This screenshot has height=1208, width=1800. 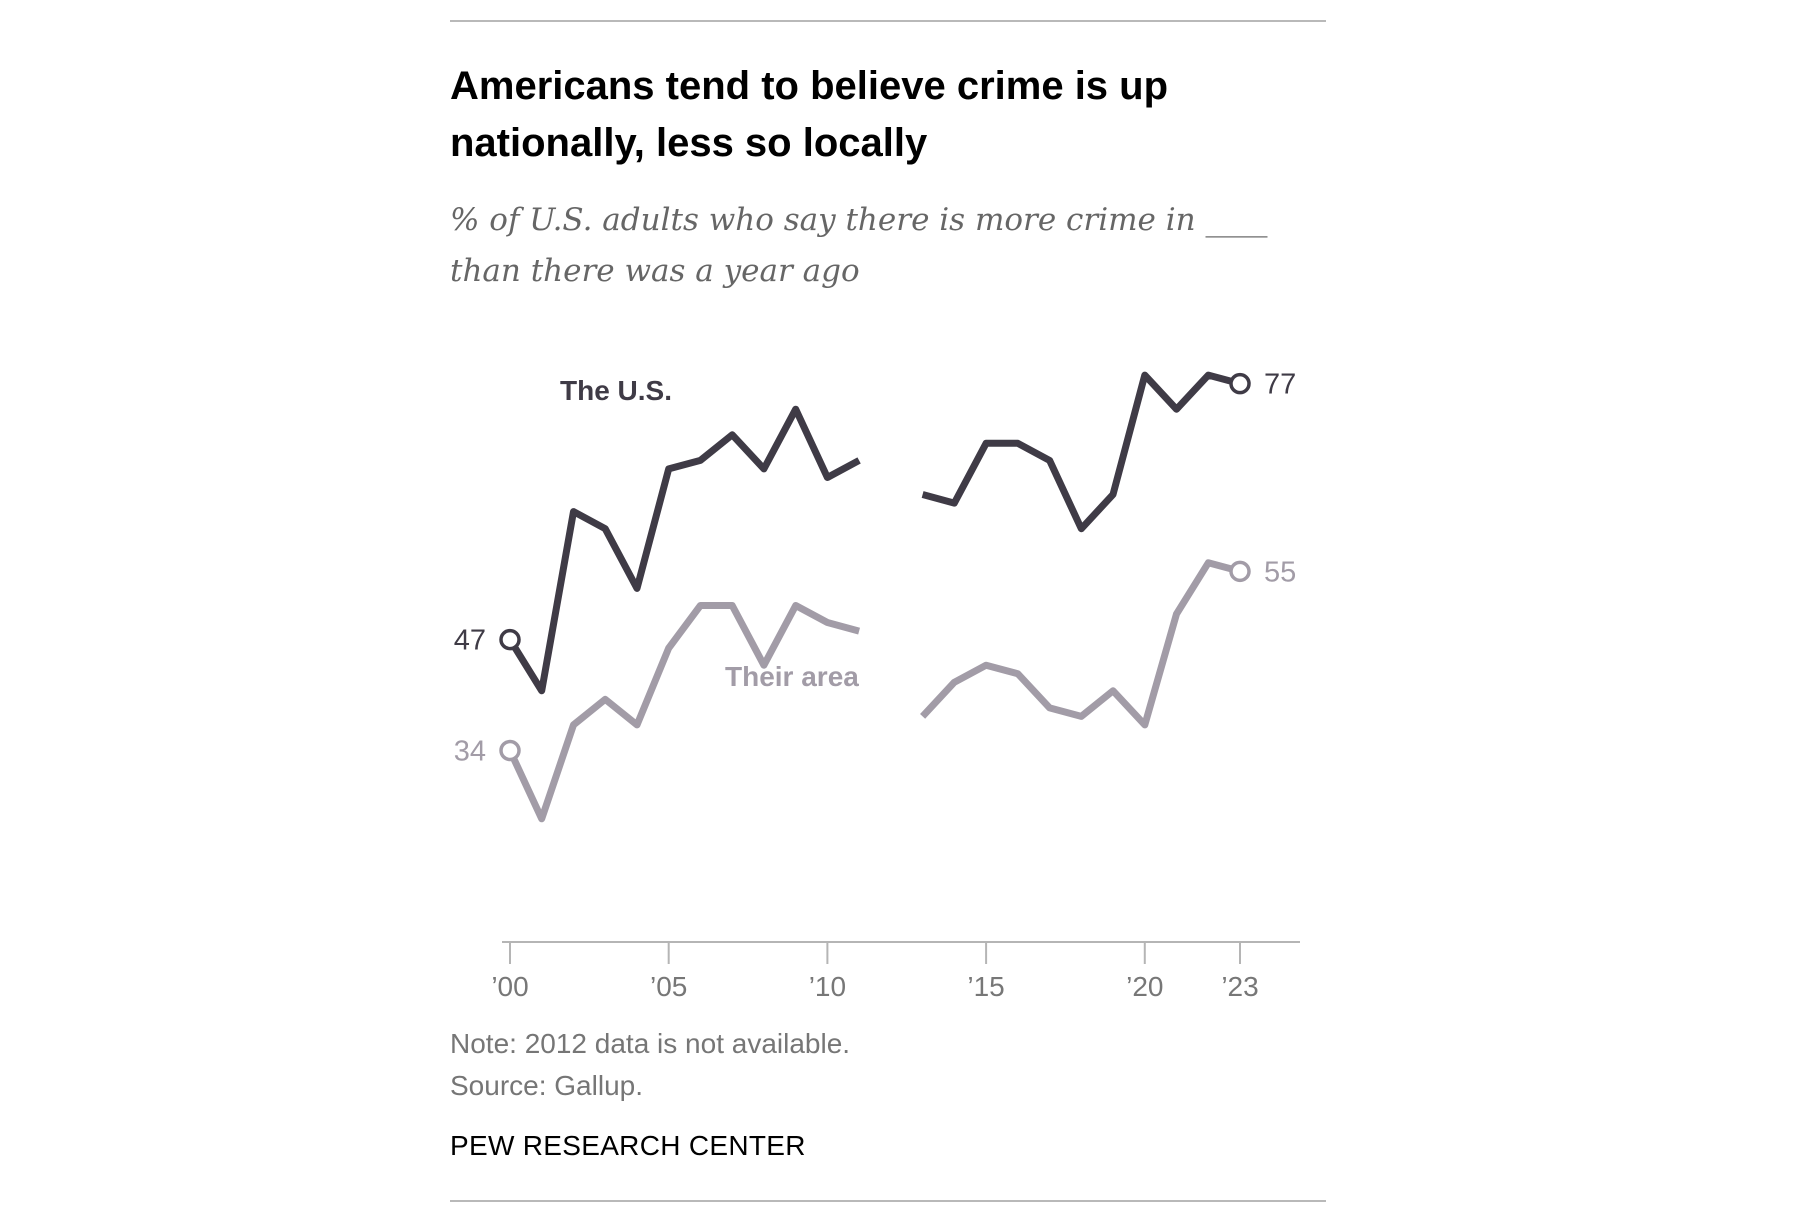 What do you see at coordinates (1280, 572) in the screenshot?
I see `end-value-label: 55` at bounding box center [1280, 572].